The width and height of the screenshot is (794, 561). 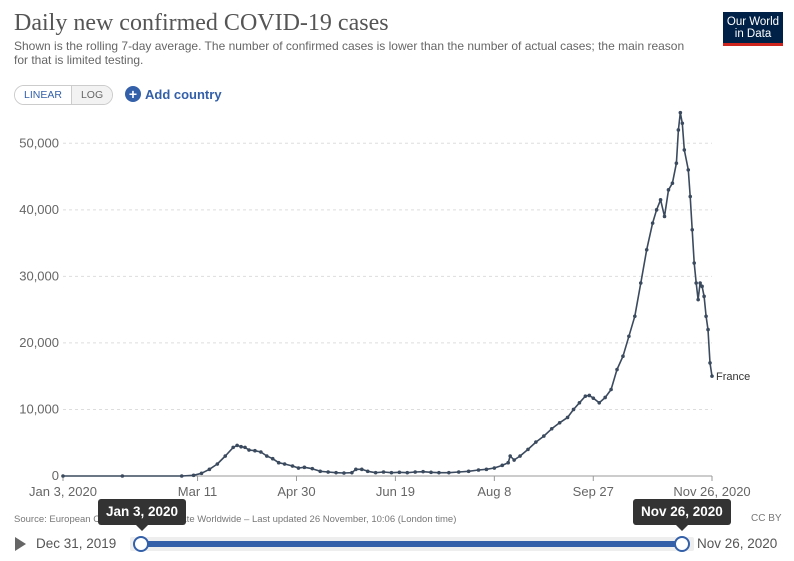 I want to click on log-scale-button: LOG, so click(x=92, y=95).